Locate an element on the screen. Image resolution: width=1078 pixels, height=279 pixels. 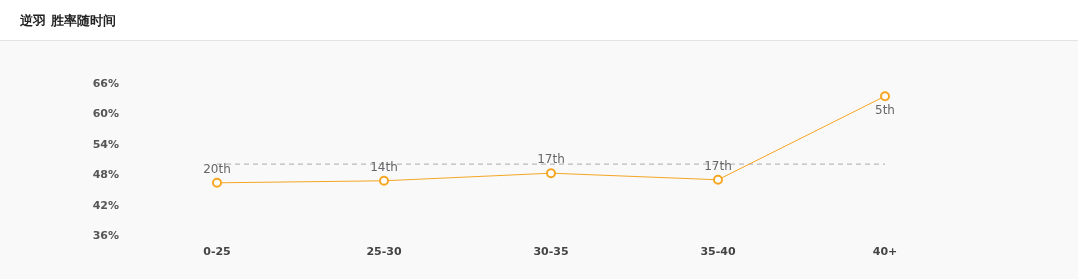
y-tick-label: 60% is located at coordinates (105, 114).